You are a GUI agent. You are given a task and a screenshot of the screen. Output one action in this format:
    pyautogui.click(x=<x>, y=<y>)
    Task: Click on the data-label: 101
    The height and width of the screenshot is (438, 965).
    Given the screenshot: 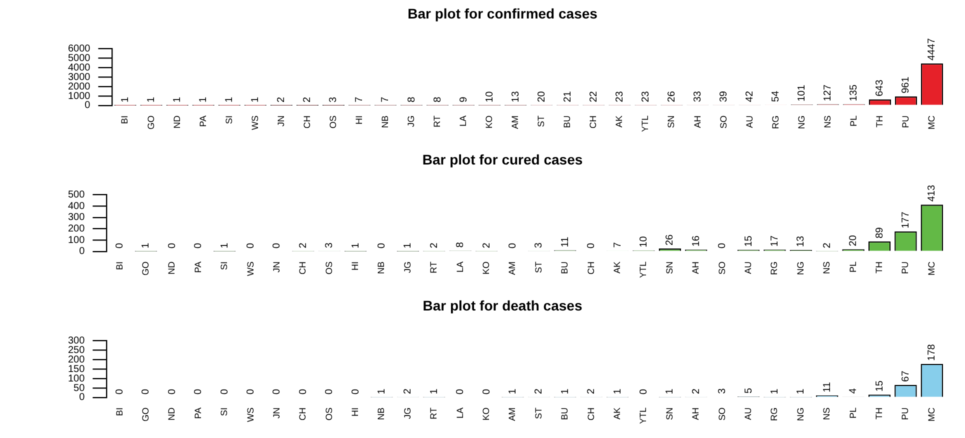 What is the action you would take?
    pyautogui.click(x=802, y=93)
    